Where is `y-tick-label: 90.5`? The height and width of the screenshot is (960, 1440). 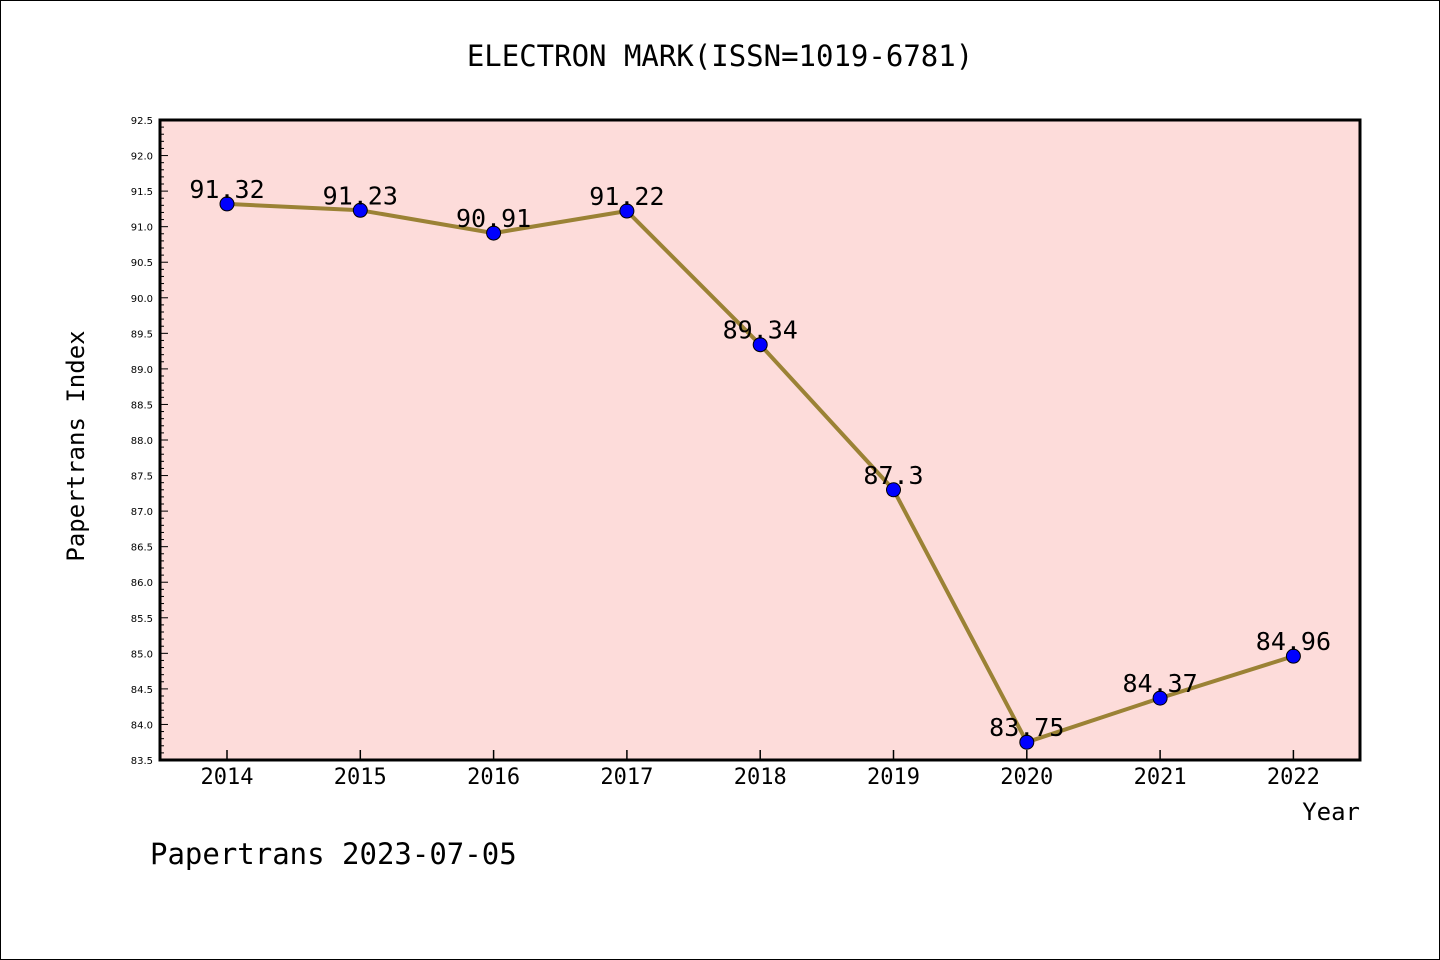 y-tick-label: 90.5 is located at coordinates (142, 263).